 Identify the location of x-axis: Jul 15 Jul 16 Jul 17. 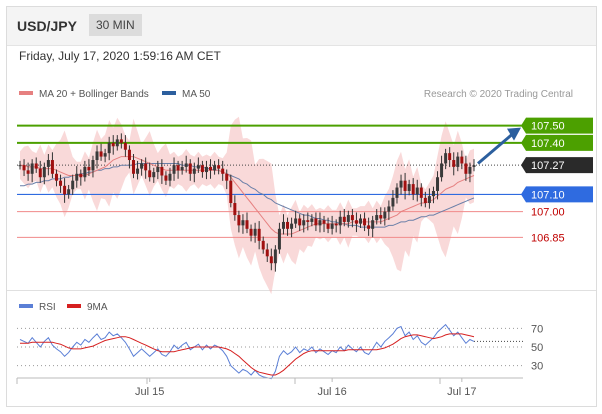
(246, 388).